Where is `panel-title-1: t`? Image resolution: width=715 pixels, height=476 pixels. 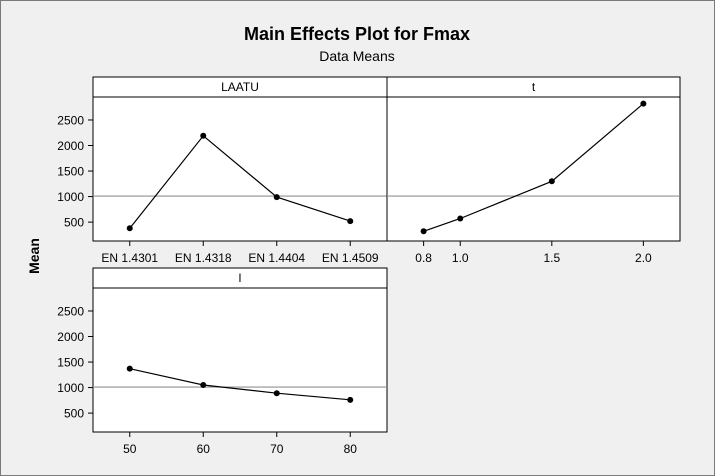 panel-title-1: t is located at coordinates (534, 87).